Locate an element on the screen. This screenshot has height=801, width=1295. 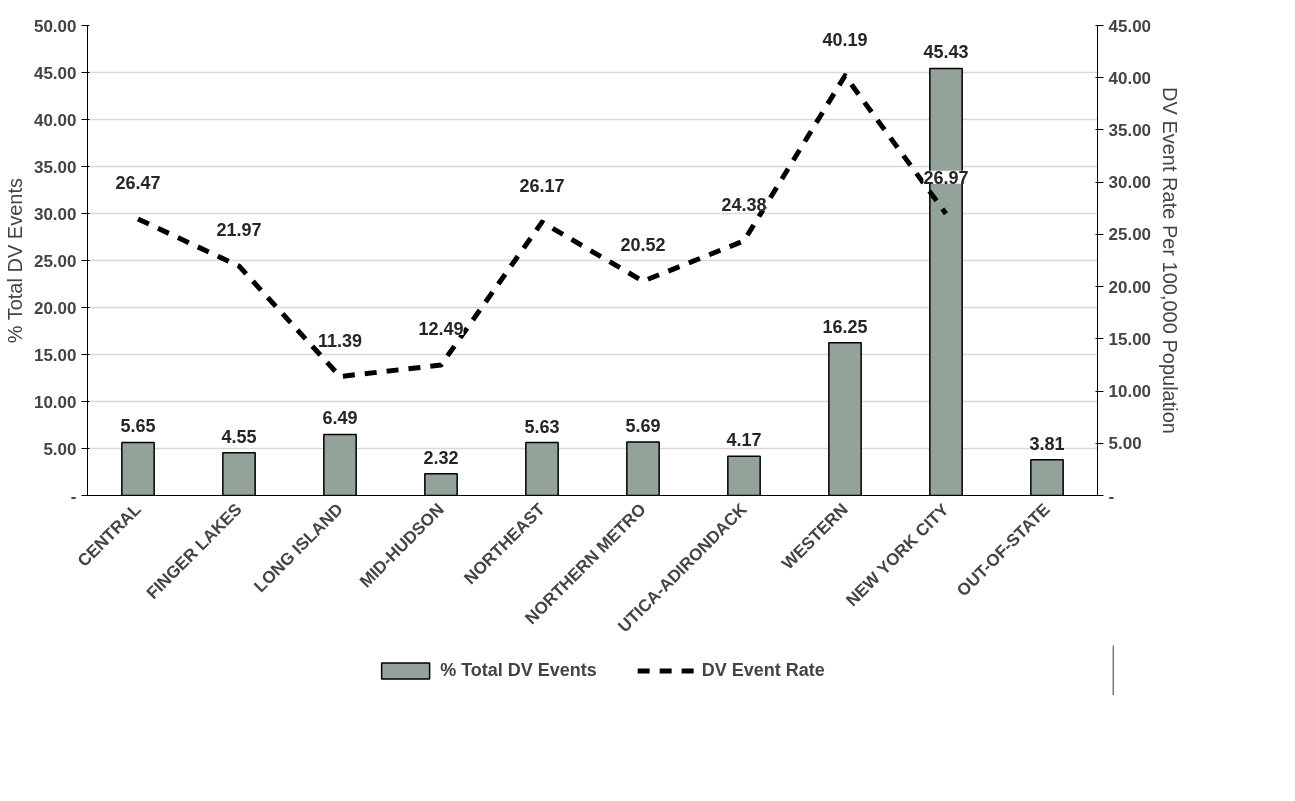
y2-tick-label: 5.00 is located at coordinates (1125, 444).